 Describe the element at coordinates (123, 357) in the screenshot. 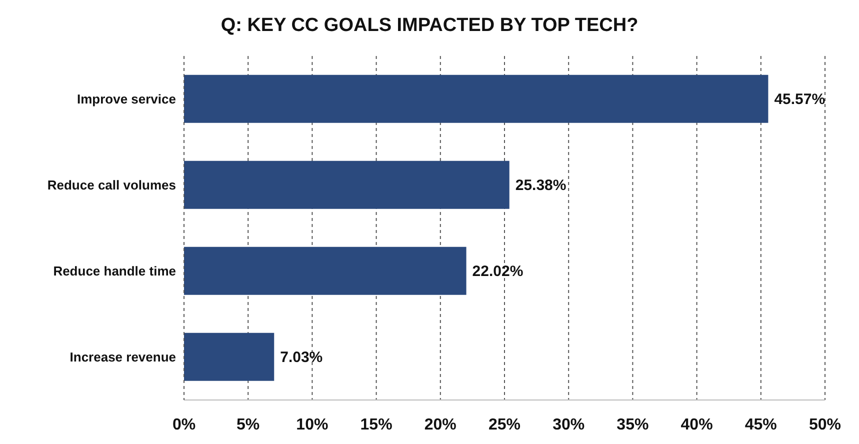

I see `y-tick-label: Increase revenue` at that location.